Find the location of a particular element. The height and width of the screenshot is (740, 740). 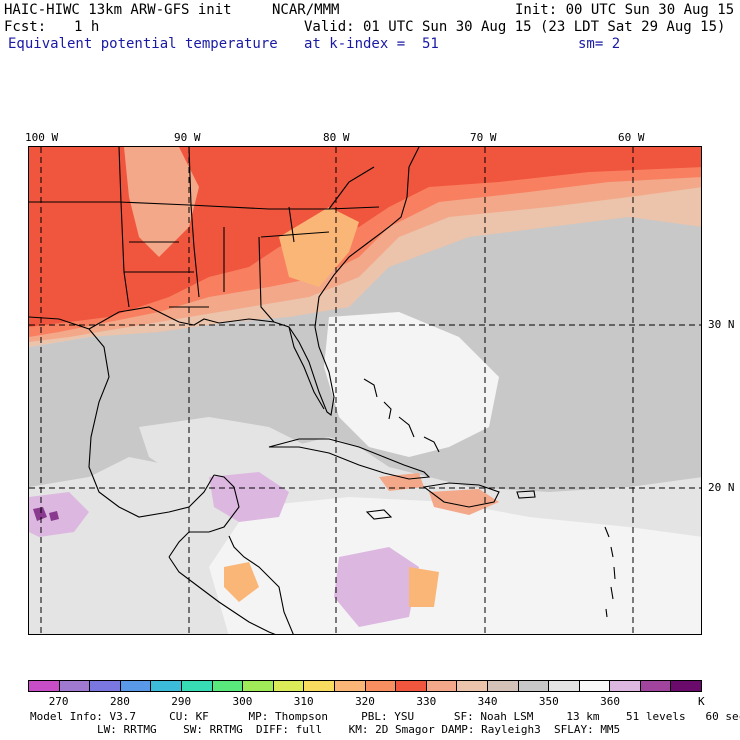

field-name: Equivalent potential temperature is located at coordinates (143, 44).